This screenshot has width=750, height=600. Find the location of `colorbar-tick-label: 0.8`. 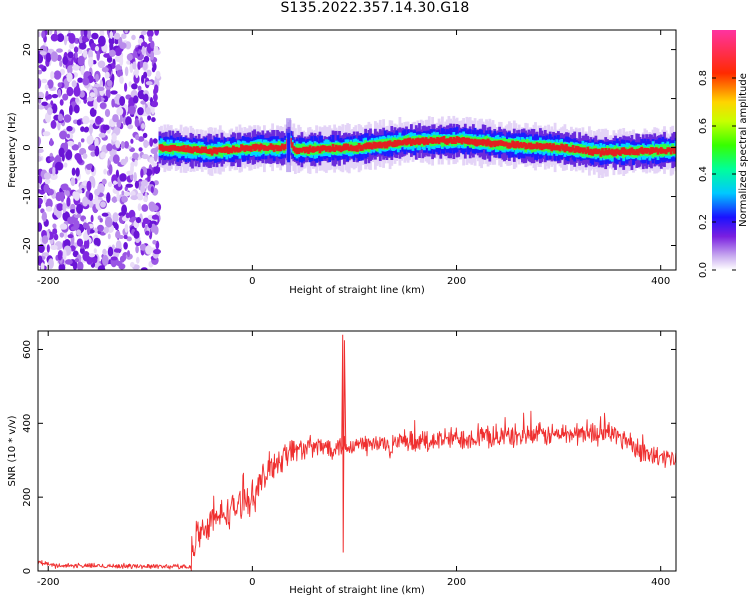

colorbar-tick-label: 0.8 is located at coordinates (703, 78).